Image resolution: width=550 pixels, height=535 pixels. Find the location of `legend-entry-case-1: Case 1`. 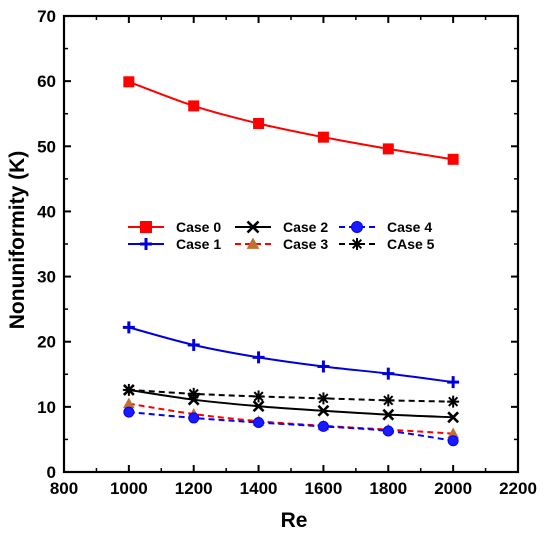

legend-entry-case-1: Case 1 is located at coordinates (174, 244).